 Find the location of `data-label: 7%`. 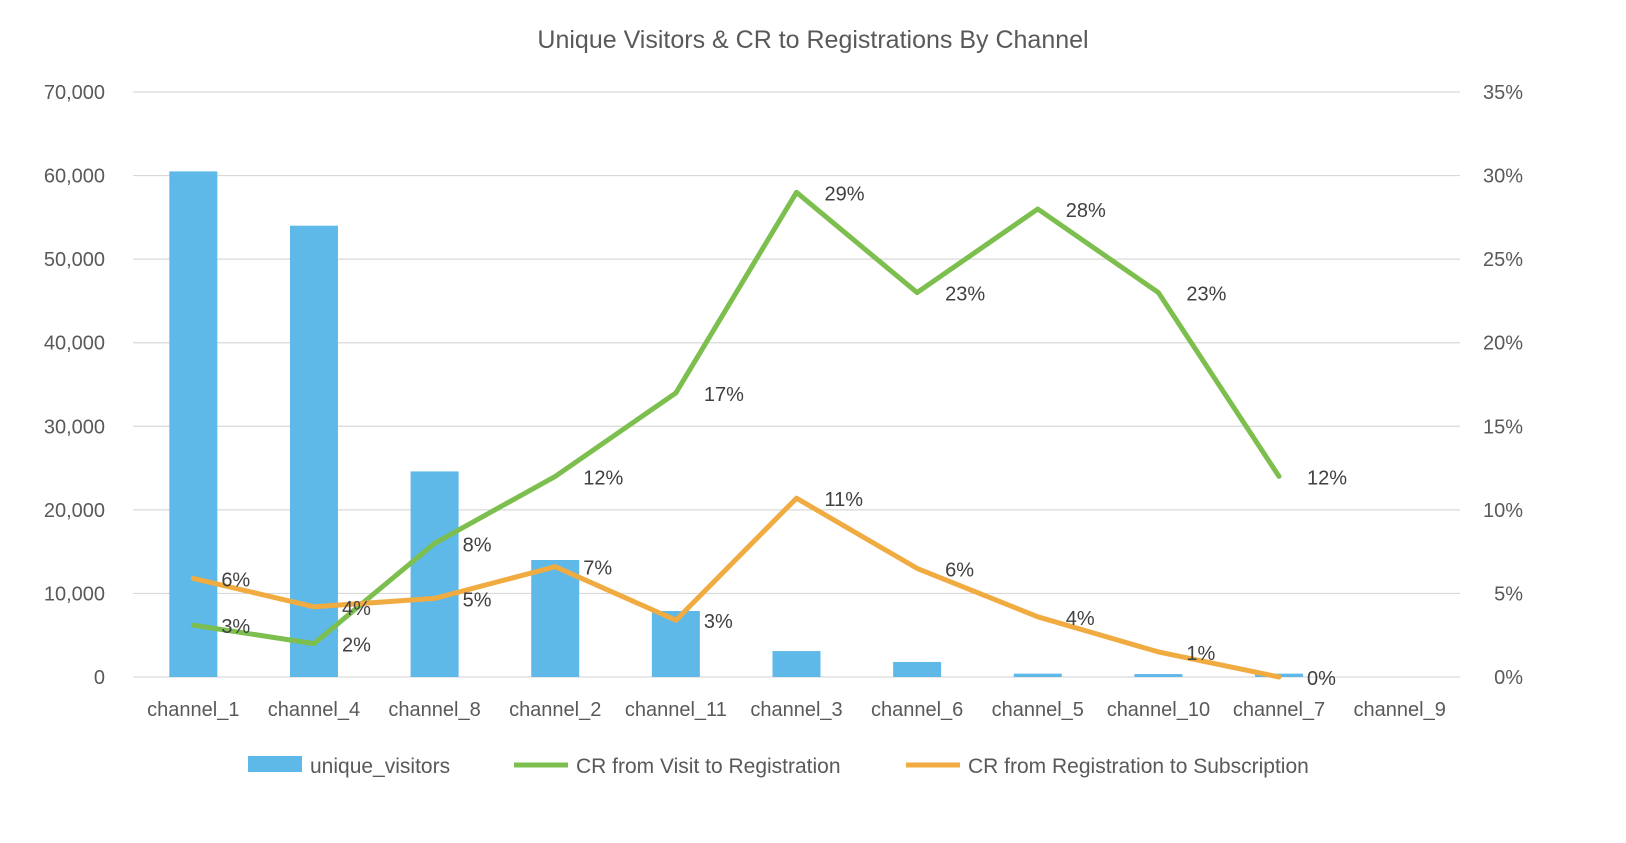

data-label: 7% is located at coordinates (597, 569).